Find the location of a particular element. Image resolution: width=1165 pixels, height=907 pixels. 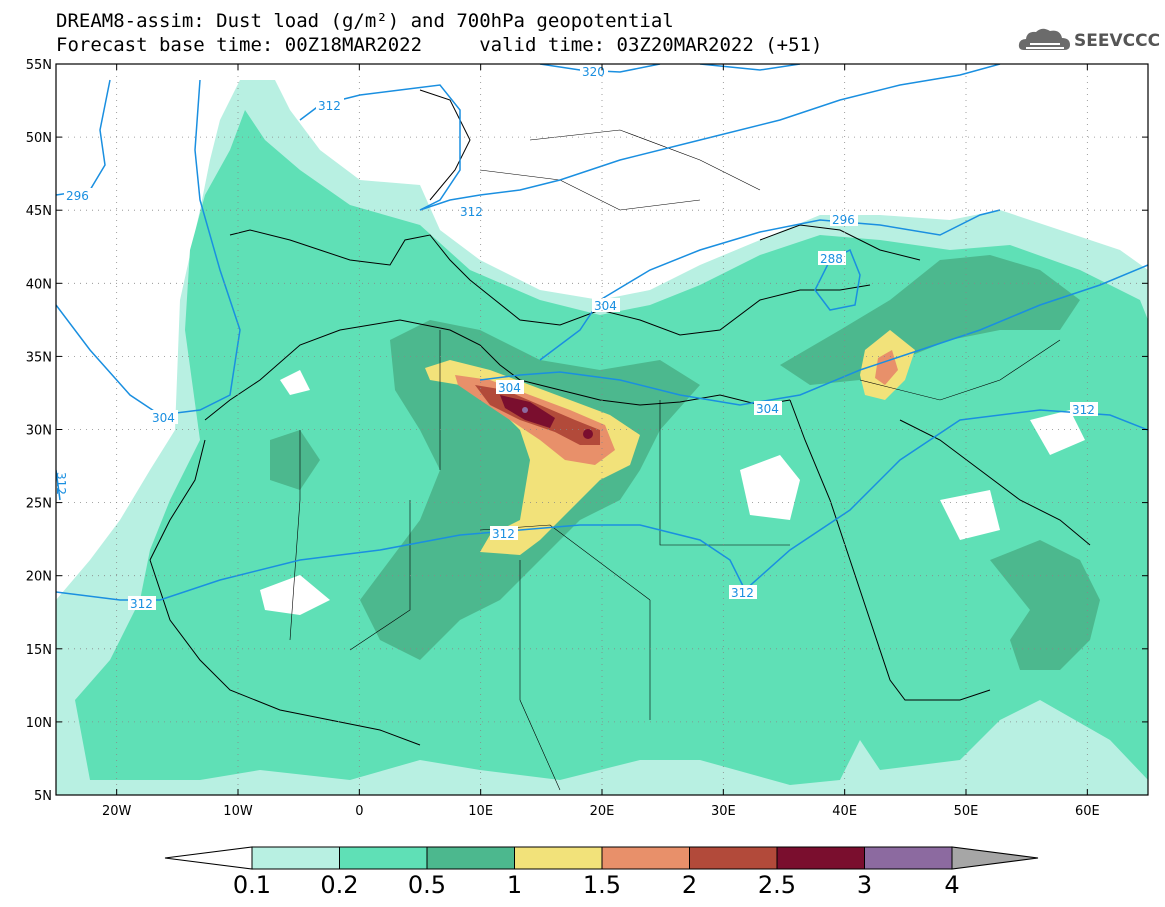

colorbar-label: 2 is located at coordinates (689, 885).